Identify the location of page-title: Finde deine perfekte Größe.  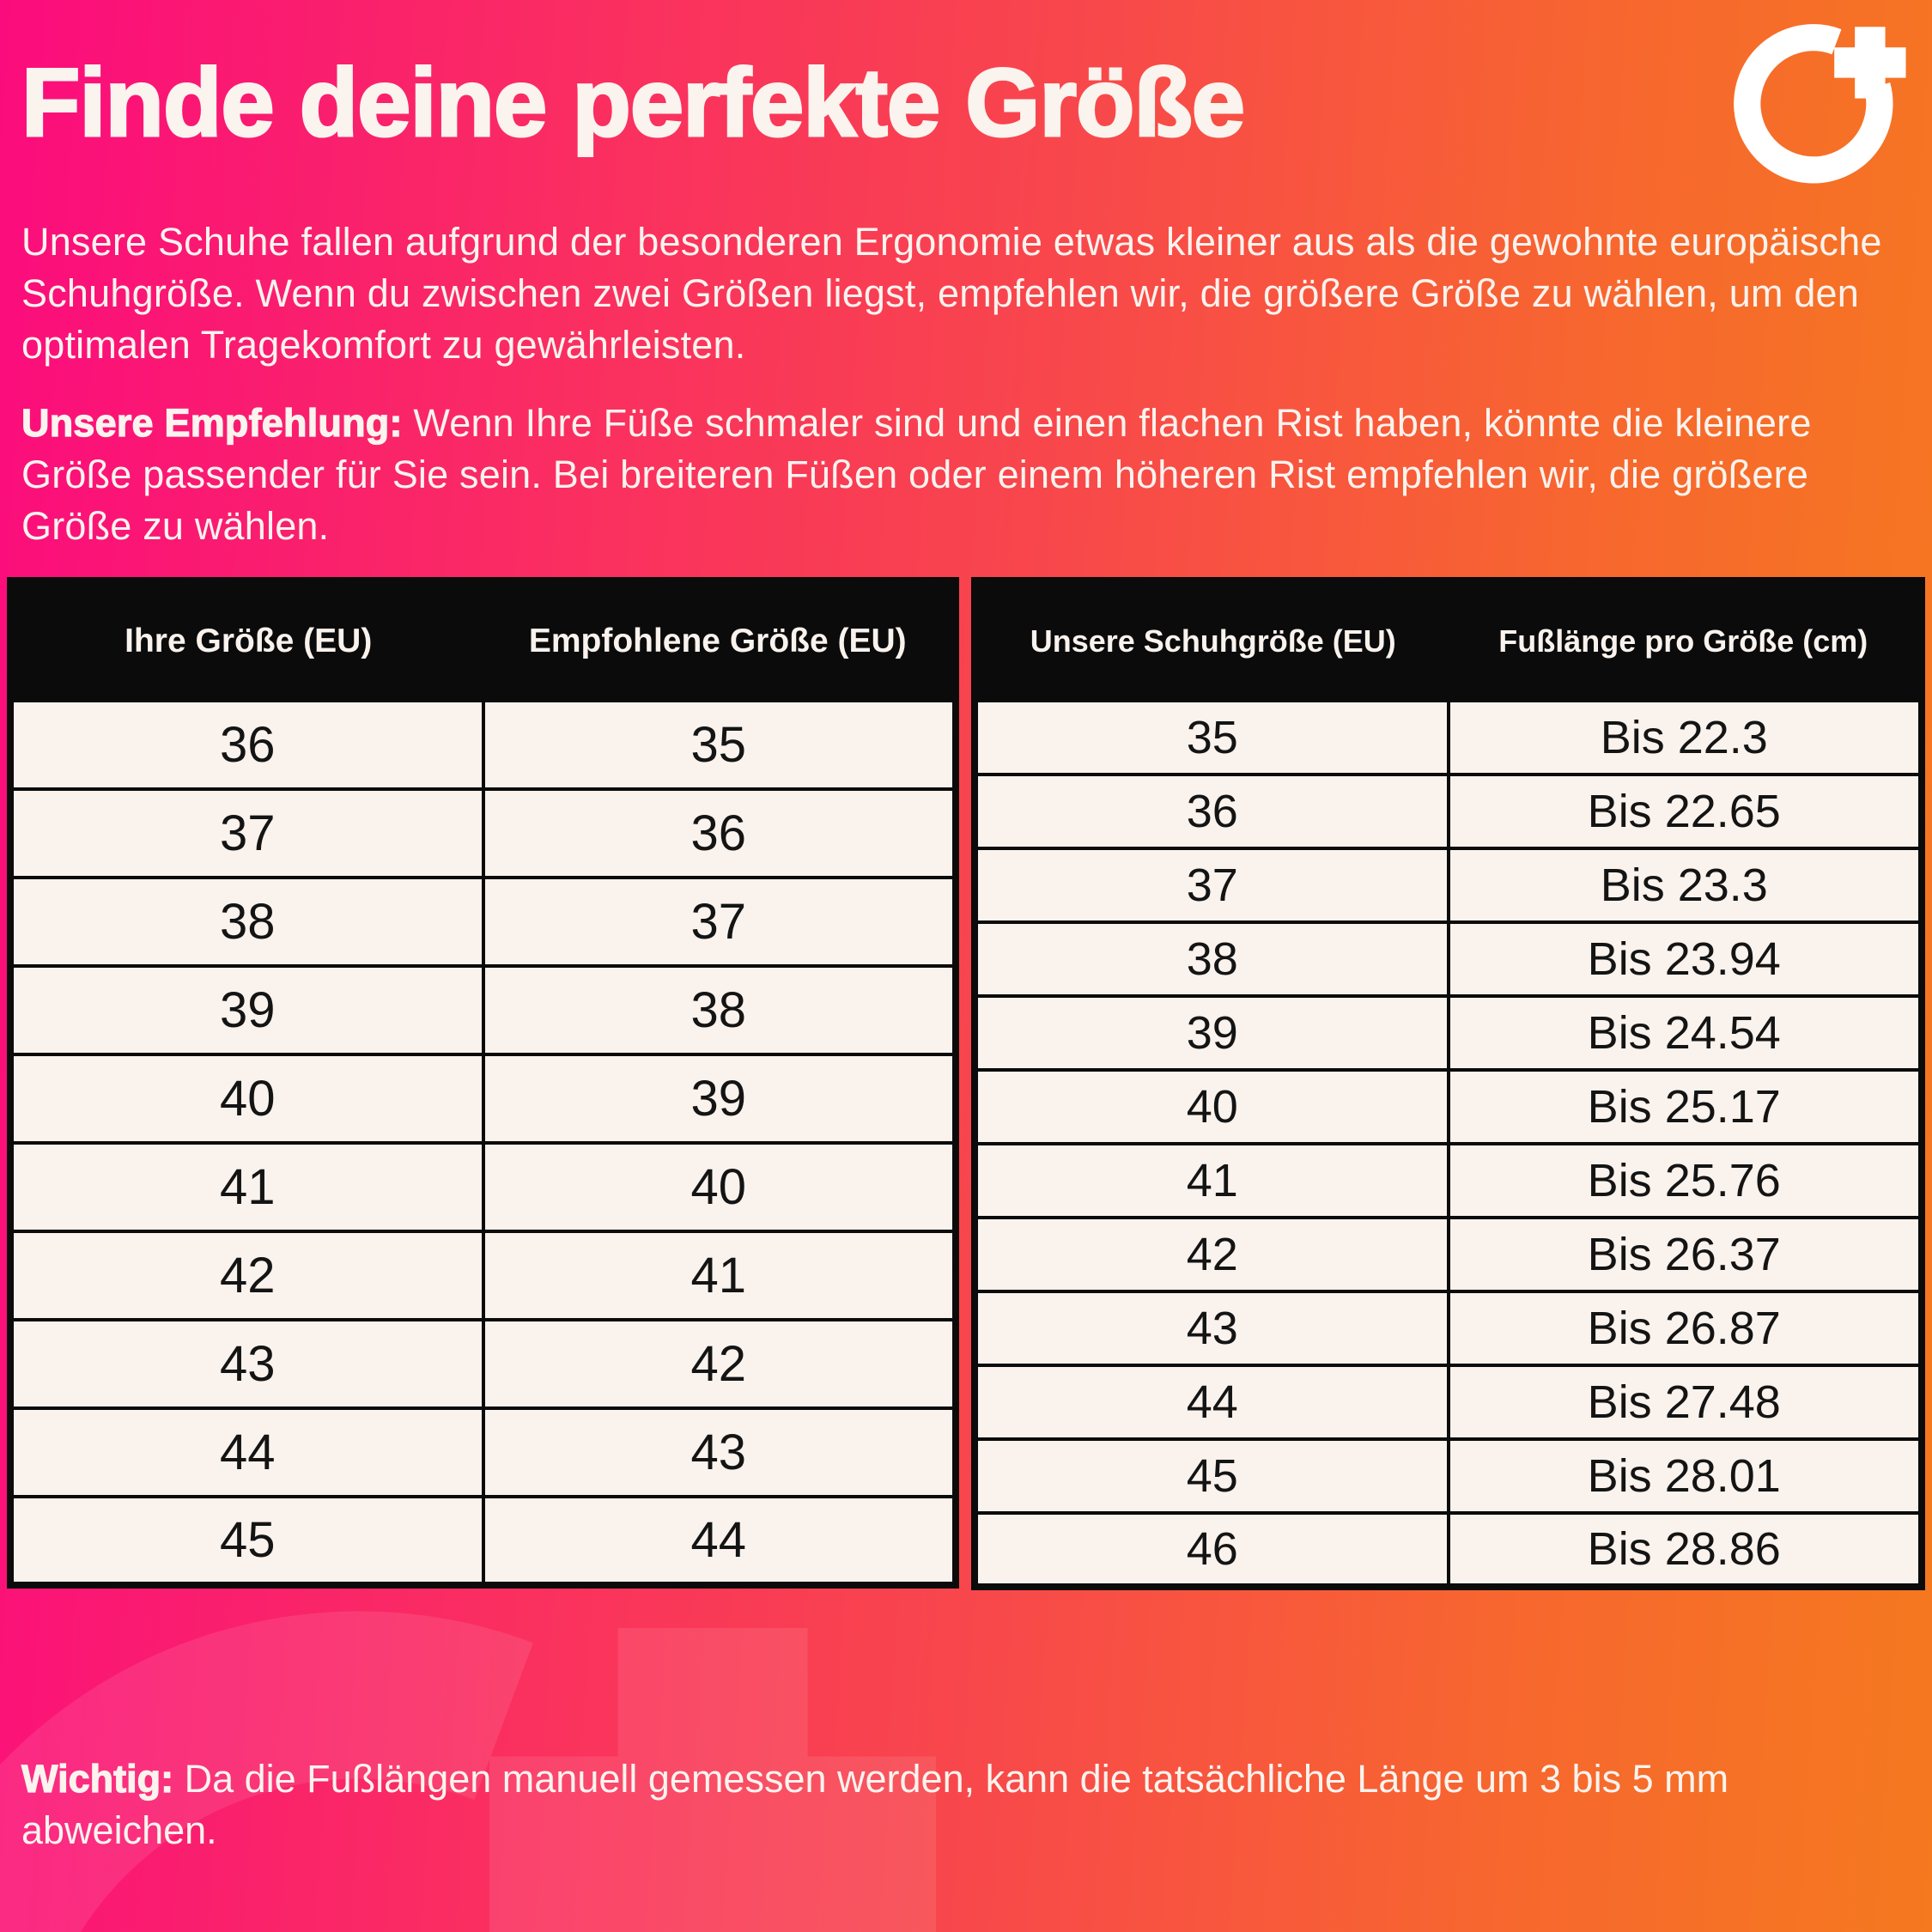
(634, 103).